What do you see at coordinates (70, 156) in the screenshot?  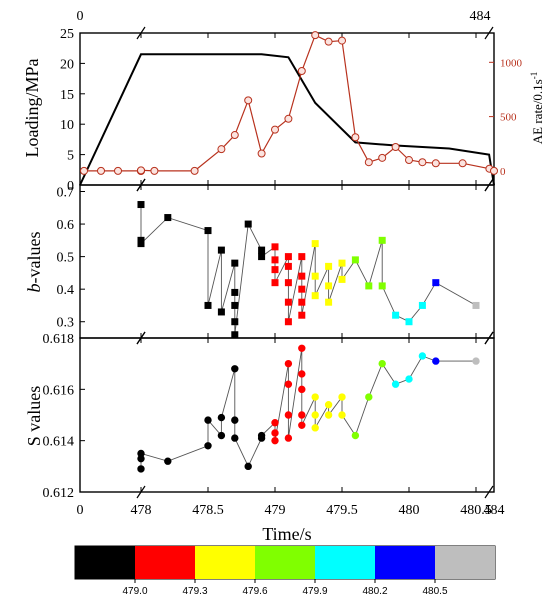 I see `y-tick-label: 5` at bounding box center [70, 156].